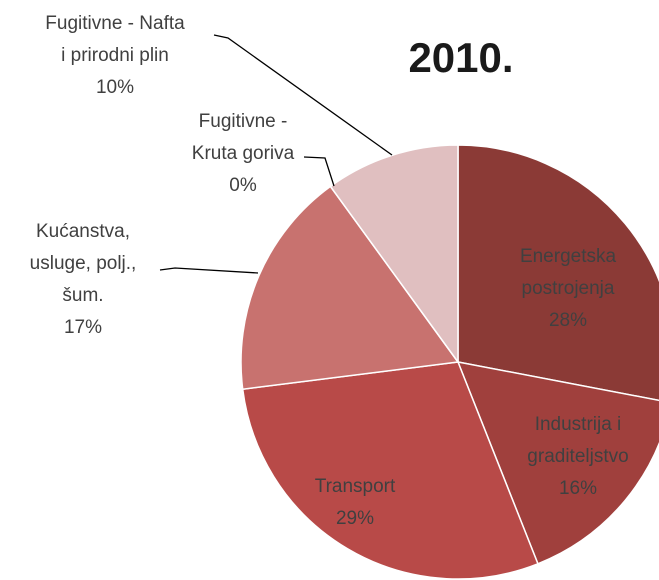 This screenshot has height=580, width=659. I want to click on category-label: Fugitivne - Kruta goriva, so click(243, 137).